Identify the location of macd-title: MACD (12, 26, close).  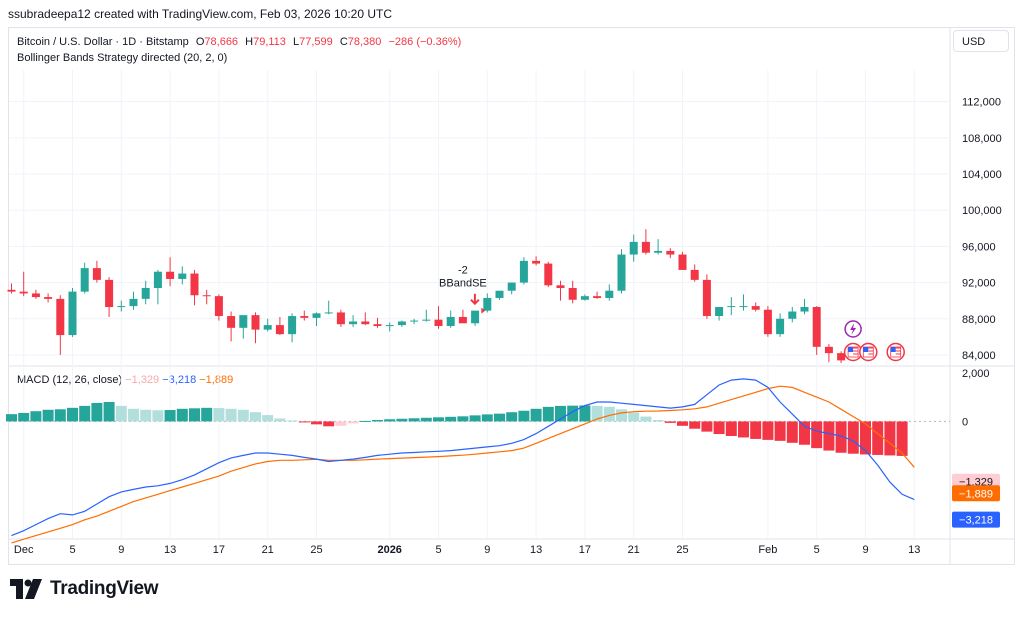
(70, 380).